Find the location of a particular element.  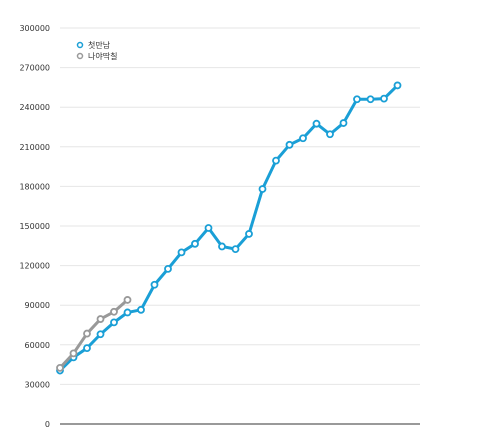

legend-item-1: 나야딱칠 is located at coordinates (96, 56).